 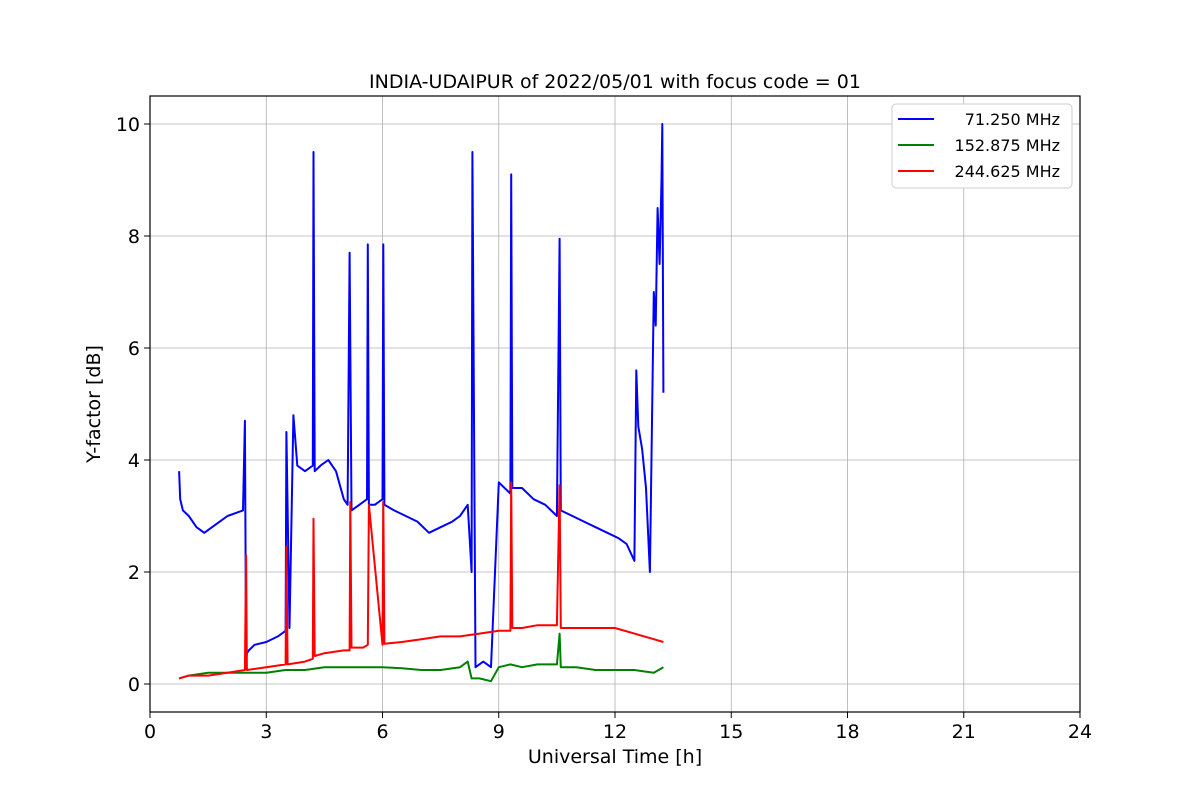 What do you see at coordinates (499, 732) in the screenshot?
I see `x-tick-label: 9` at bounding box center [499, 732].